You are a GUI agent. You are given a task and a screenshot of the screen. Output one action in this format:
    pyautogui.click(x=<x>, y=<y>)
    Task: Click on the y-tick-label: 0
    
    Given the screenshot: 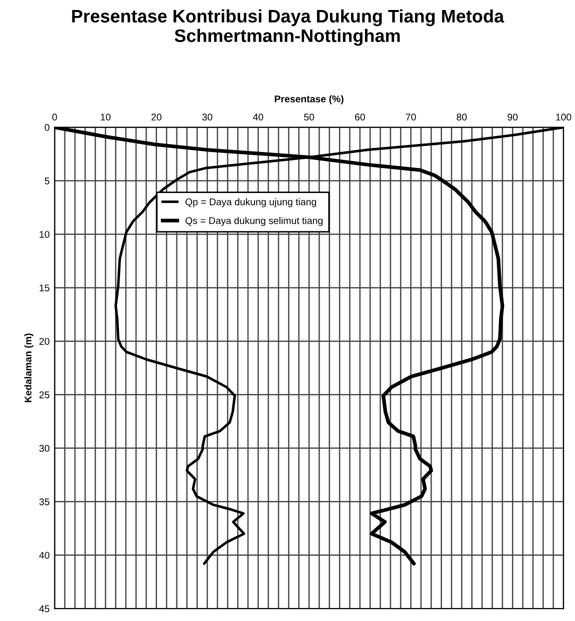 What is the action you would take?
    pyautogui.click(x=47, y=127)
    